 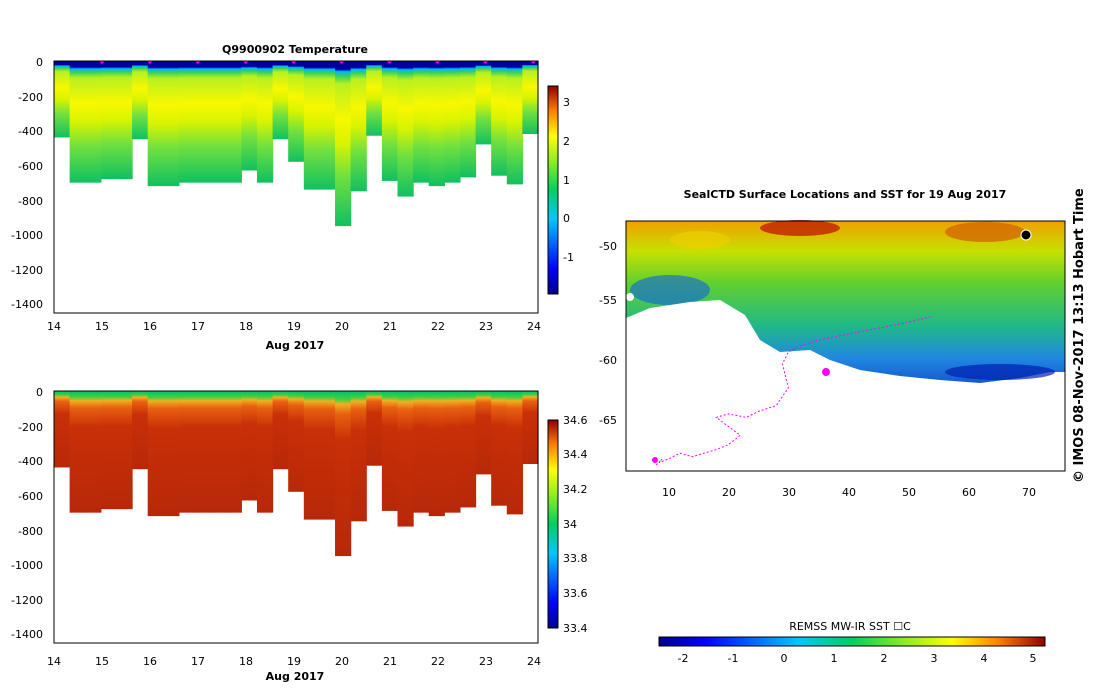 What do you see at coordinates (30, 427) in the screenshot?
I see `salinity-ytick: -200` at bounding box center [30, 427].